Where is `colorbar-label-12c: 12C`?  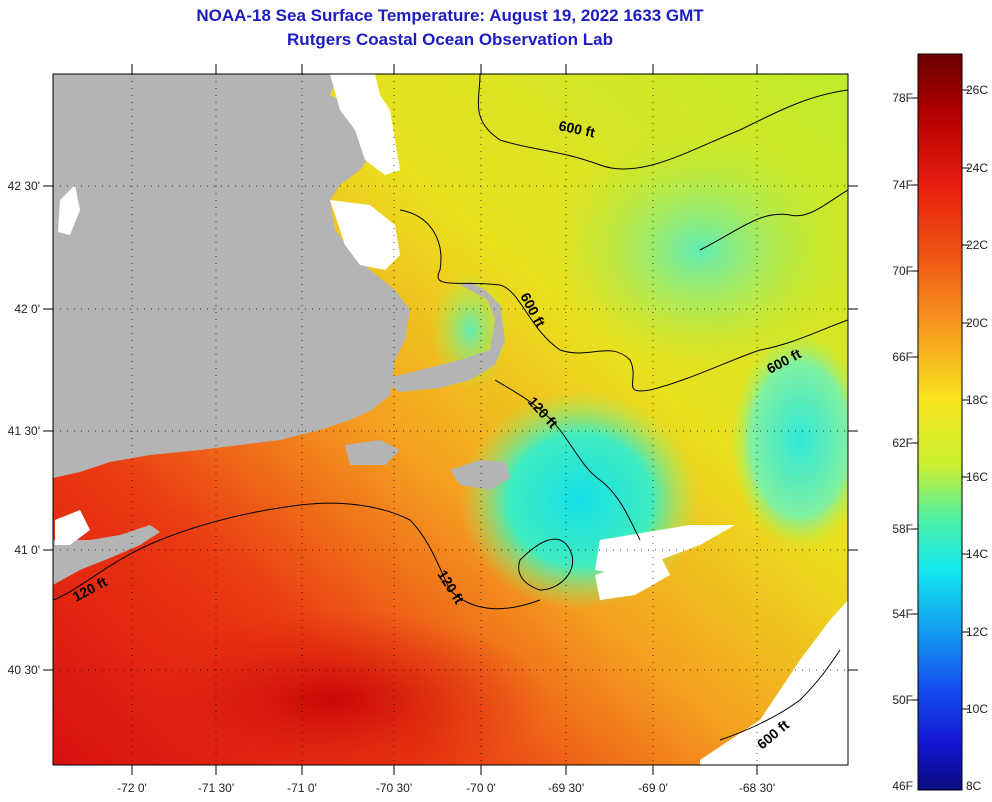 colorbar-label-12c: 12C is located at coordinates (977, 632).